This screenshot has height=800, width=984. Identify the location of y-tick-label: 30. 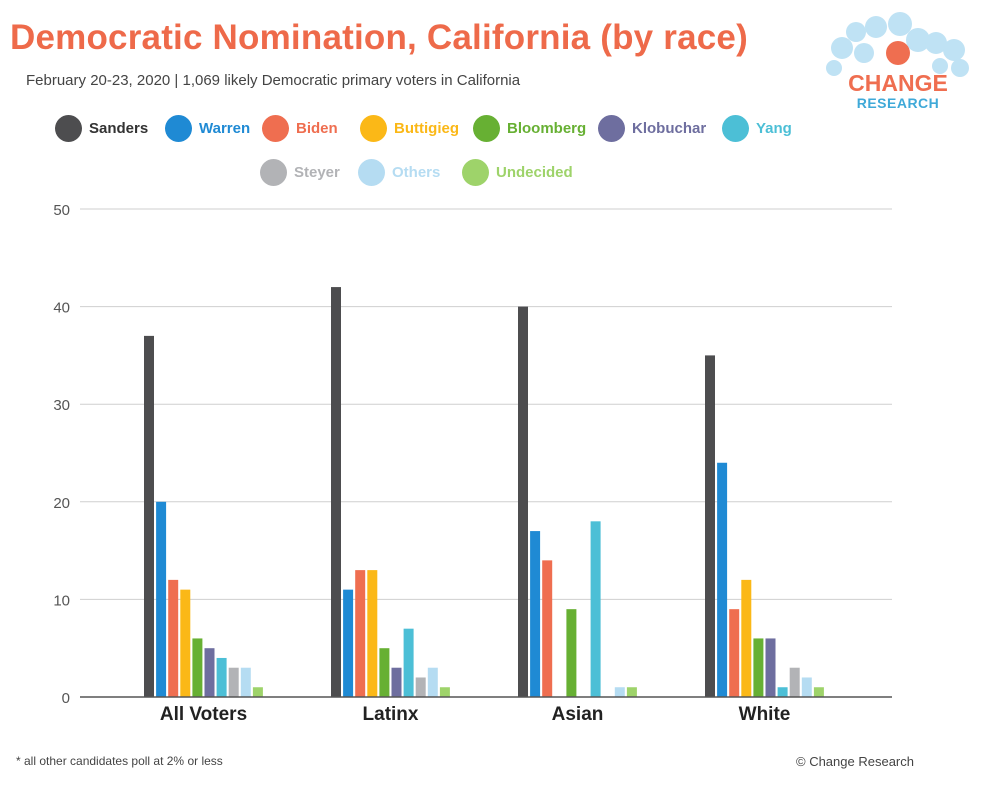
(61, 405).